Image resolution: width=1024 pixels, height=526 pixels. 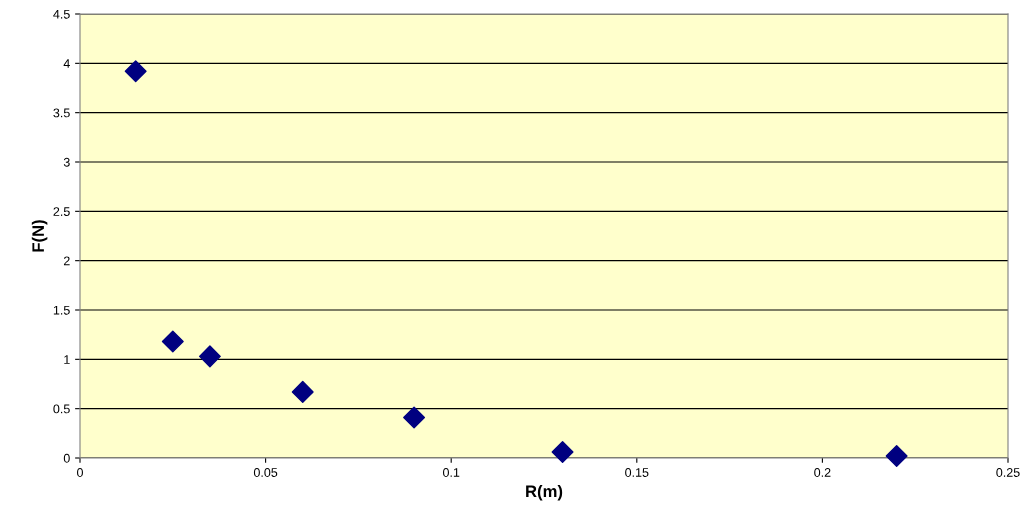 I want to click on x-tick-label: 0.15, so click(x=637, y=472).